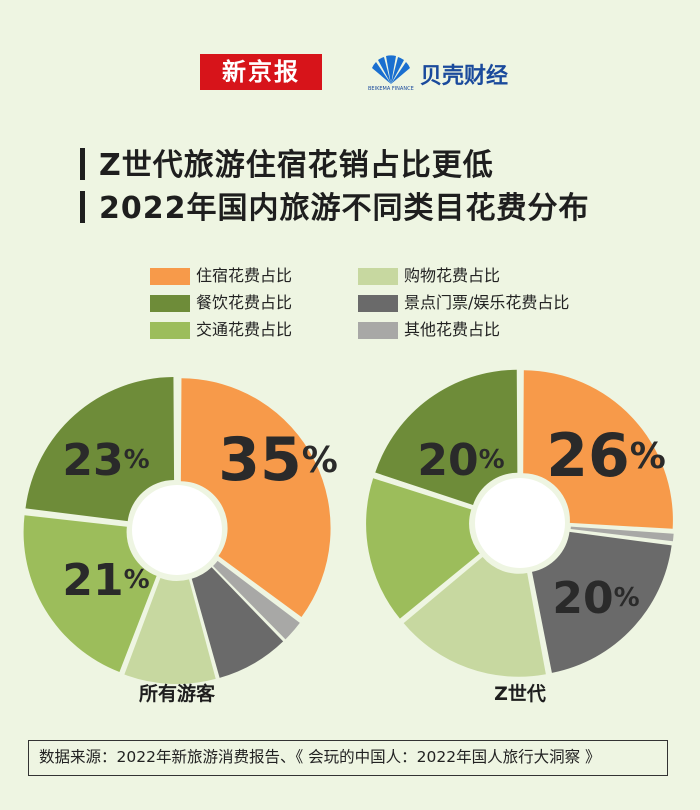 Image resolution: width=700 pixels, height=810 pixels. I want to click on title-line-2: 2022年国内旅游不同类目花费分布, so click(335, 205).